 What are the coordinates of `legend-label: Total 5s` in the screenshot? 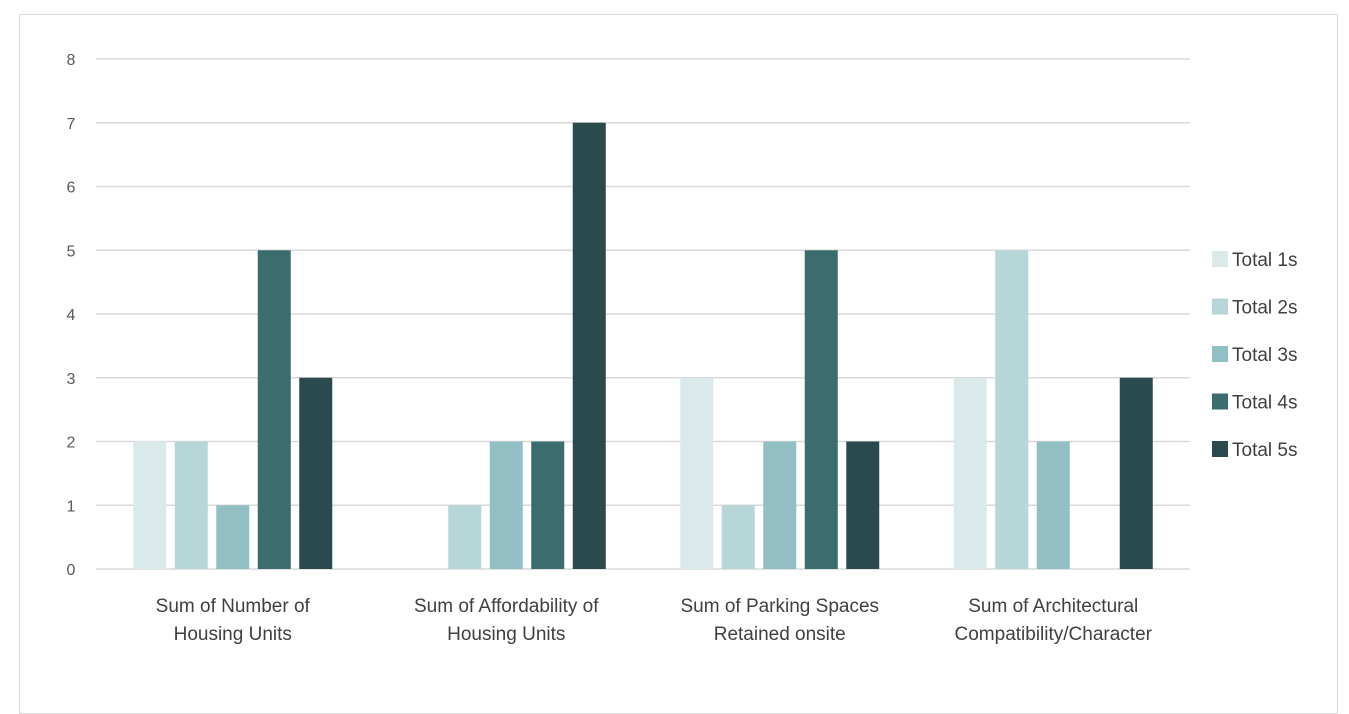 It's located at (1264, 450).